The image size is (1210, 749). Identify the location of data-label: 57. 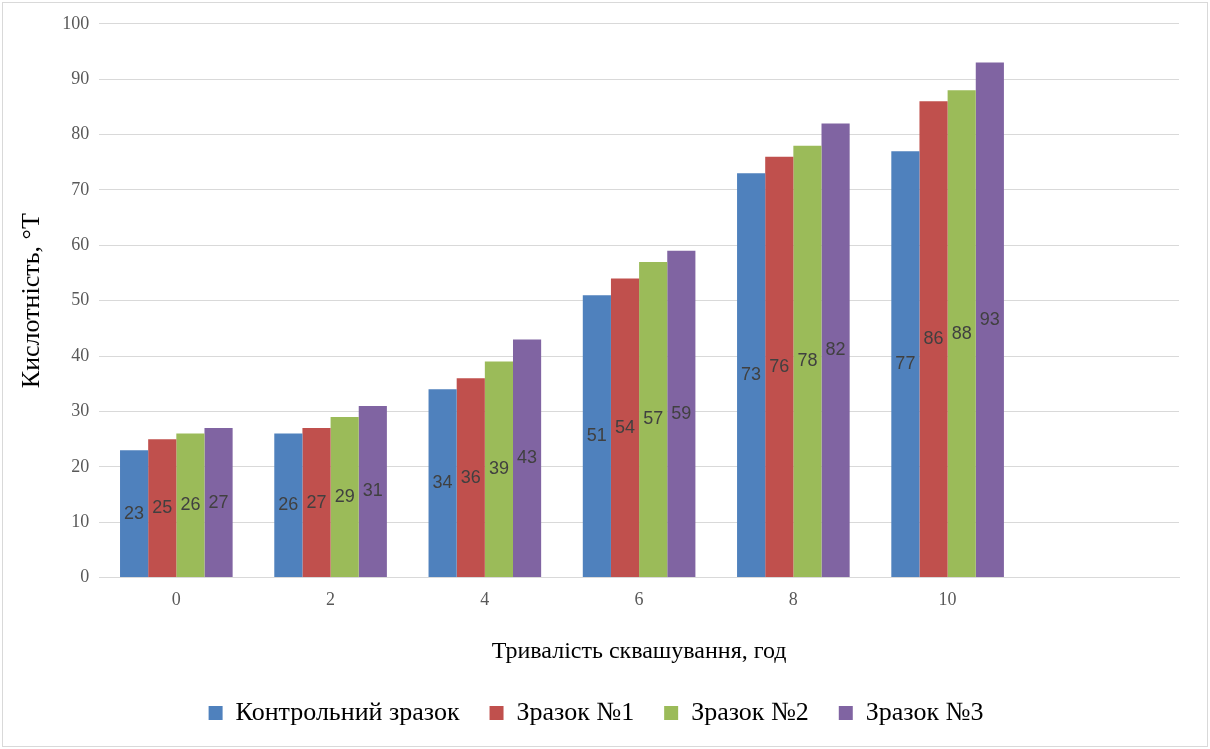
(653, 418).